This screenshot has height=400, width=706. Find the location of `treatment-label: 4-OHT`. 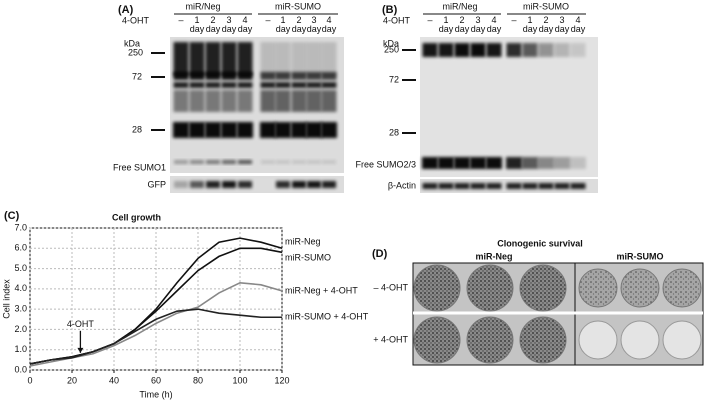

treatment-label: 4-OHT is located at coordinates (136, 20).